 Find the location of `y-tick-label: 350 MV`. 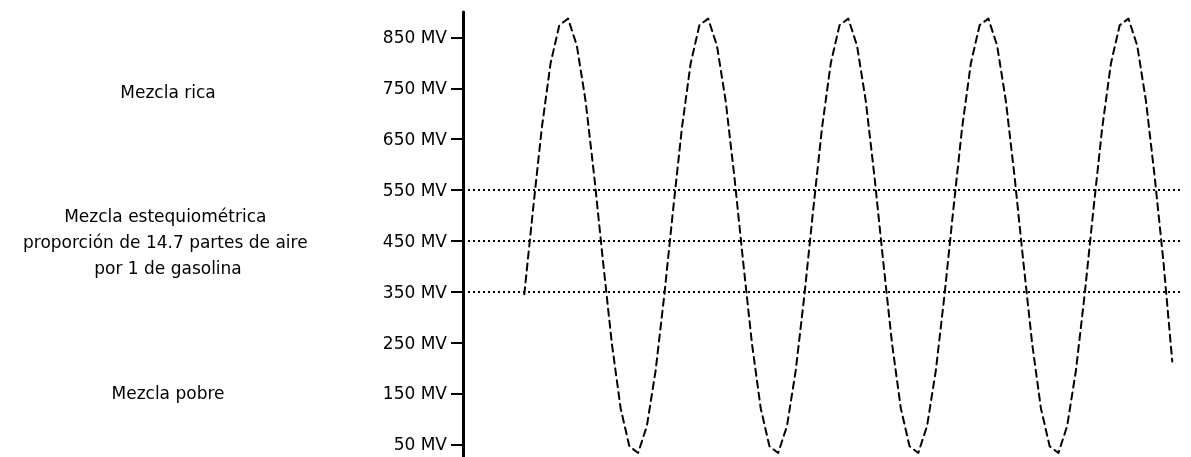

y-tick-label: 350 MV is located at coordinates (415, 291).